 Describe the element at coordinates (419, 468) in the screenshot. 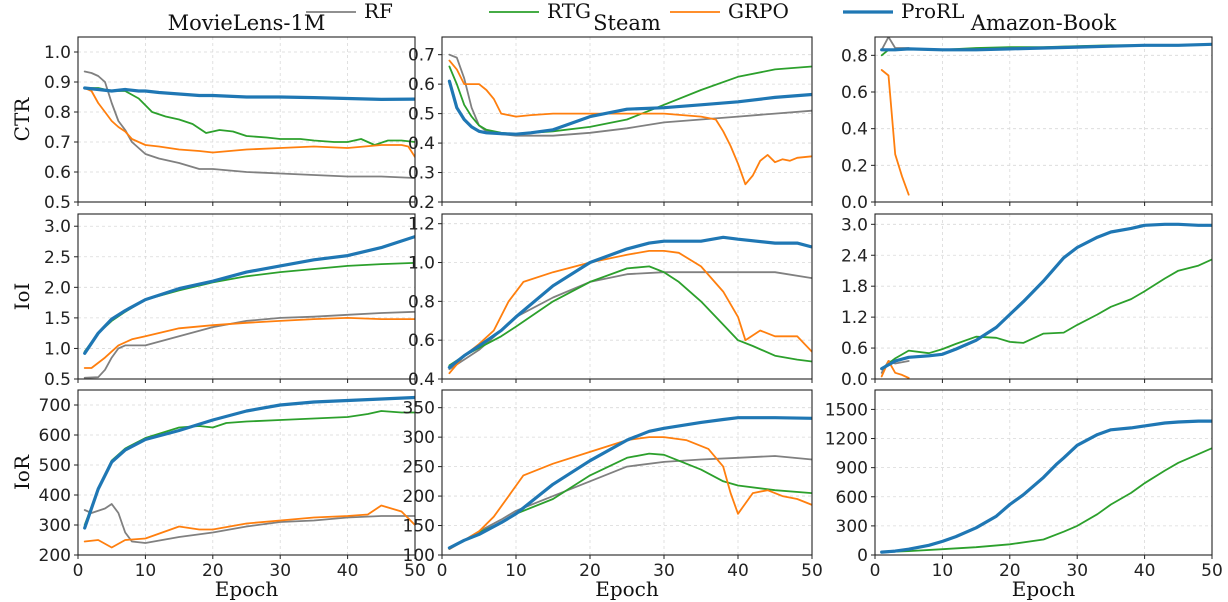

I see `y-tick-label: 250` at that location.